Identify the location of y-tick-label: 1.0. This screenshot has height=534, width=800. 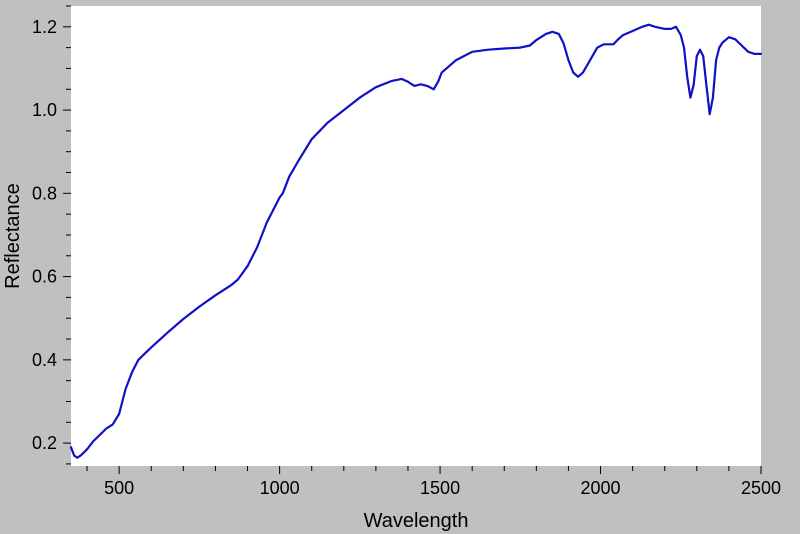
(44, 110).